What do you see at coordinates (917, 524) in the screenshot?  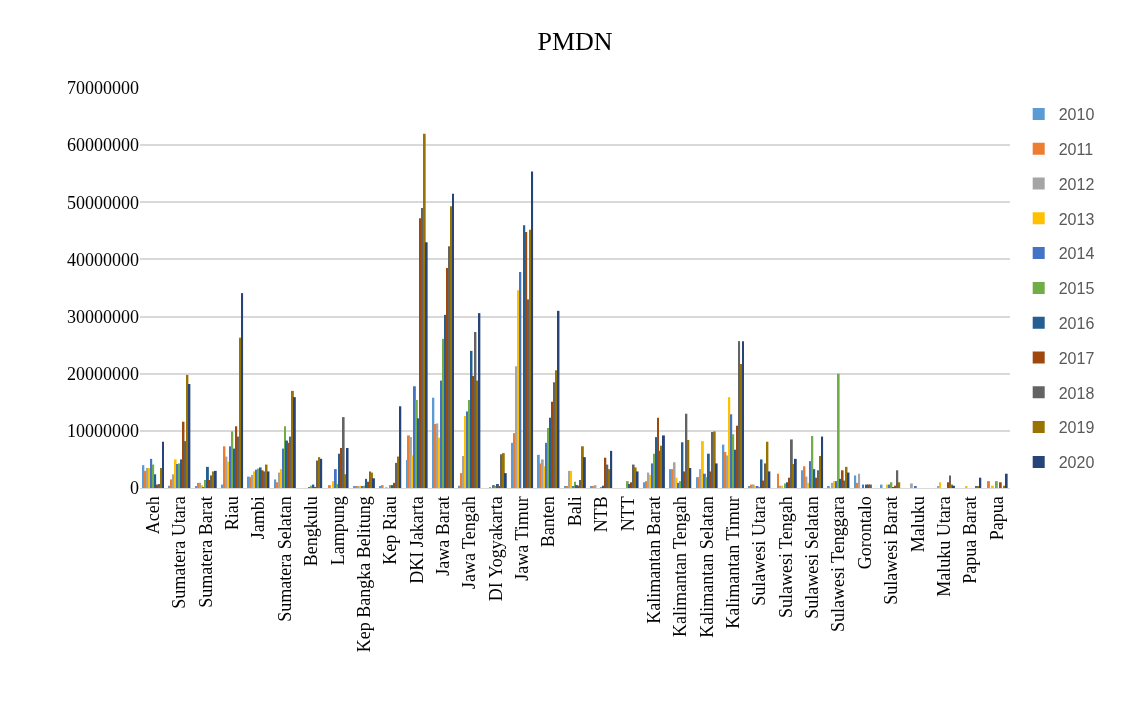 I see `x-tick-label: Maluku` at bounding box center [917, 524].